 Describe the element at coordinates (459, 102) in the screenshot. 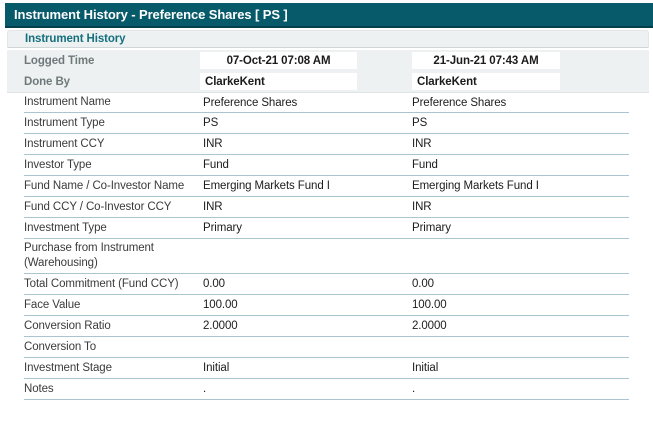

I see `field-value-version-2: Preference Shares` at that location.